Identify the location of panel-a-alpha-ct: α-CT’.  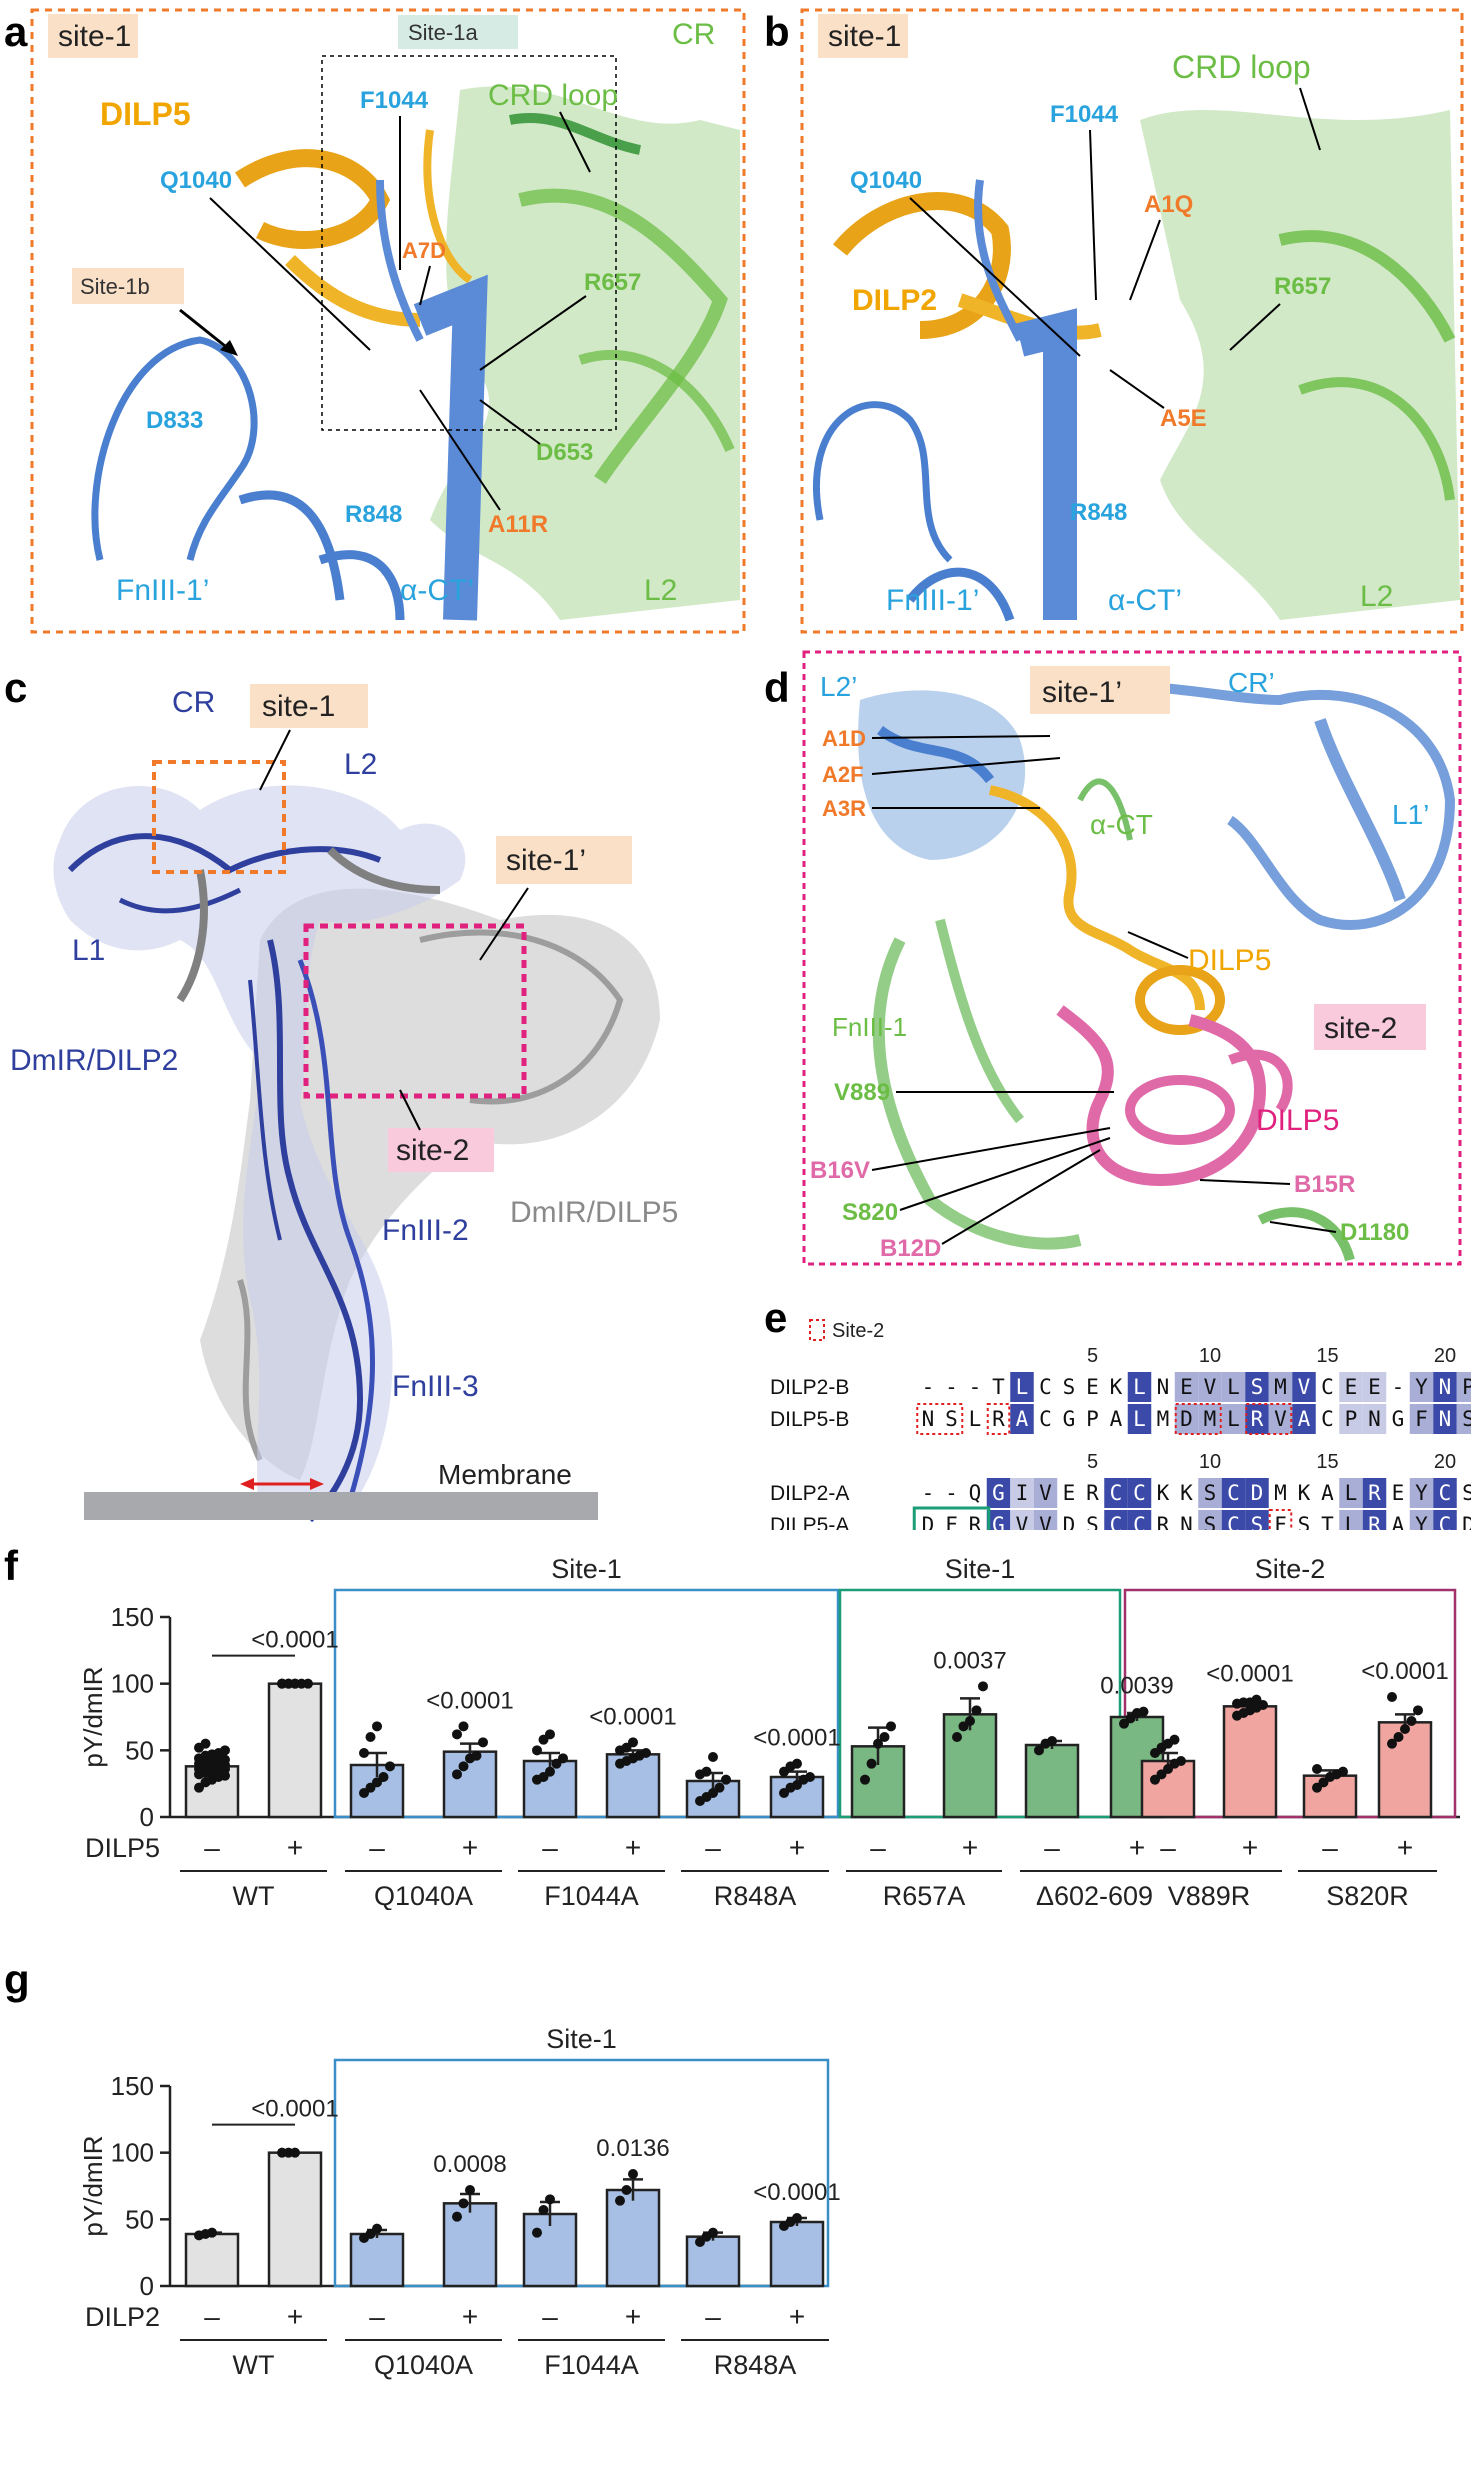
(437, 590).